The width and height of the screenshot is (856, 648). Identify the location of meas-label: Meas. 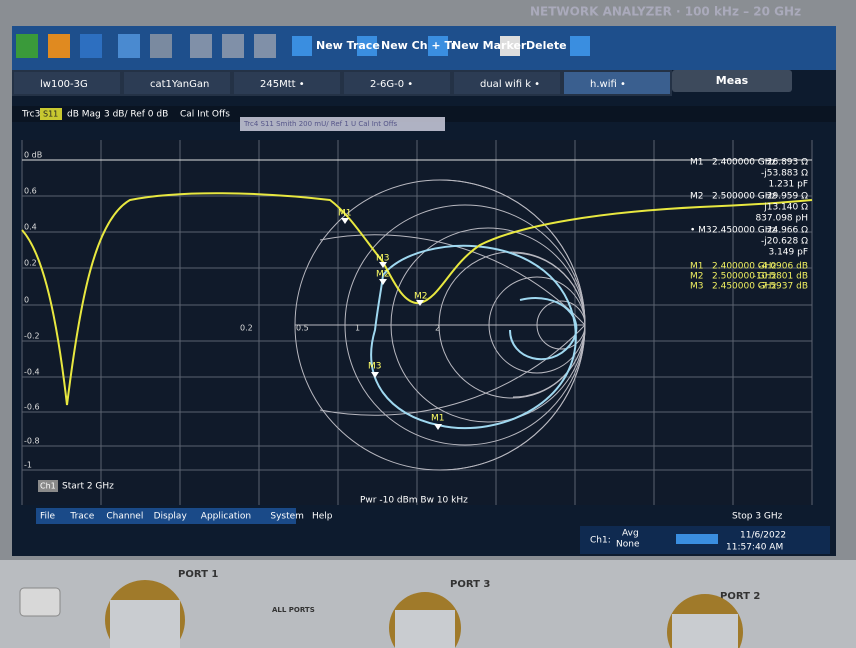
(732, 80).